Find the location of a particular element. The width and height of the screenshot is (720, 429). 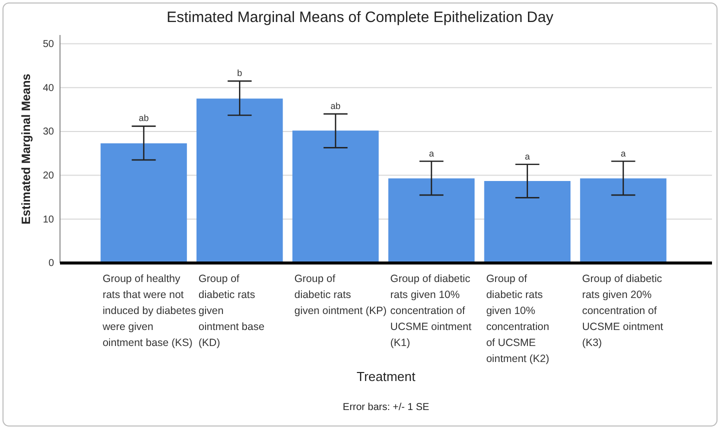

y-axis-title: Estimated Marginal Means is located at coordinates (26, 148).